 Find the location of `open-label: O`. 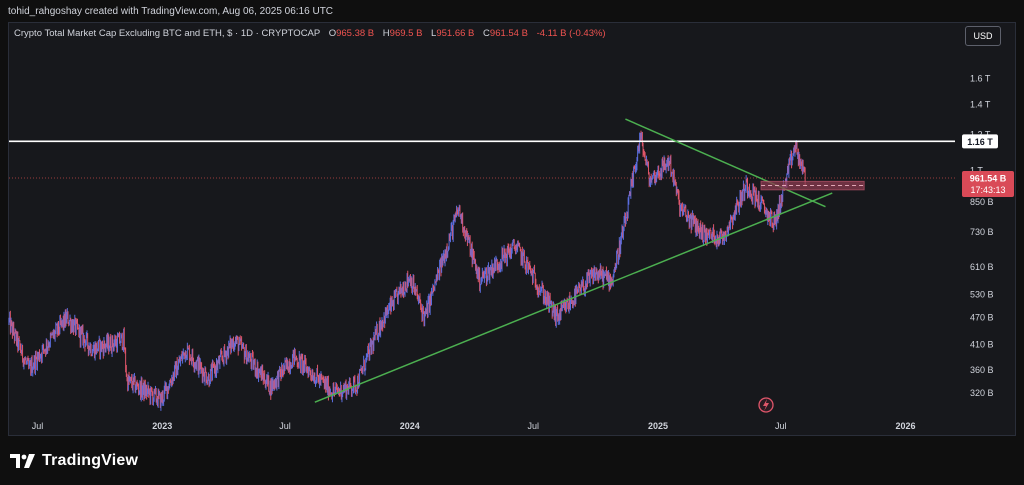

open-label: O is located at coordinates (332, 33).